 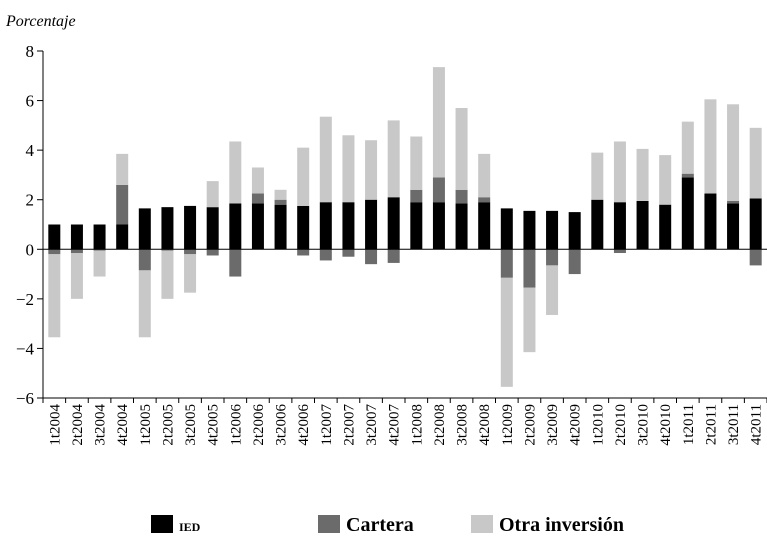 What do you see at coordinates (325, 159) in the screenshot?
I see `bar-otra-inversión-1t2007` at bounding box center [325, 159].